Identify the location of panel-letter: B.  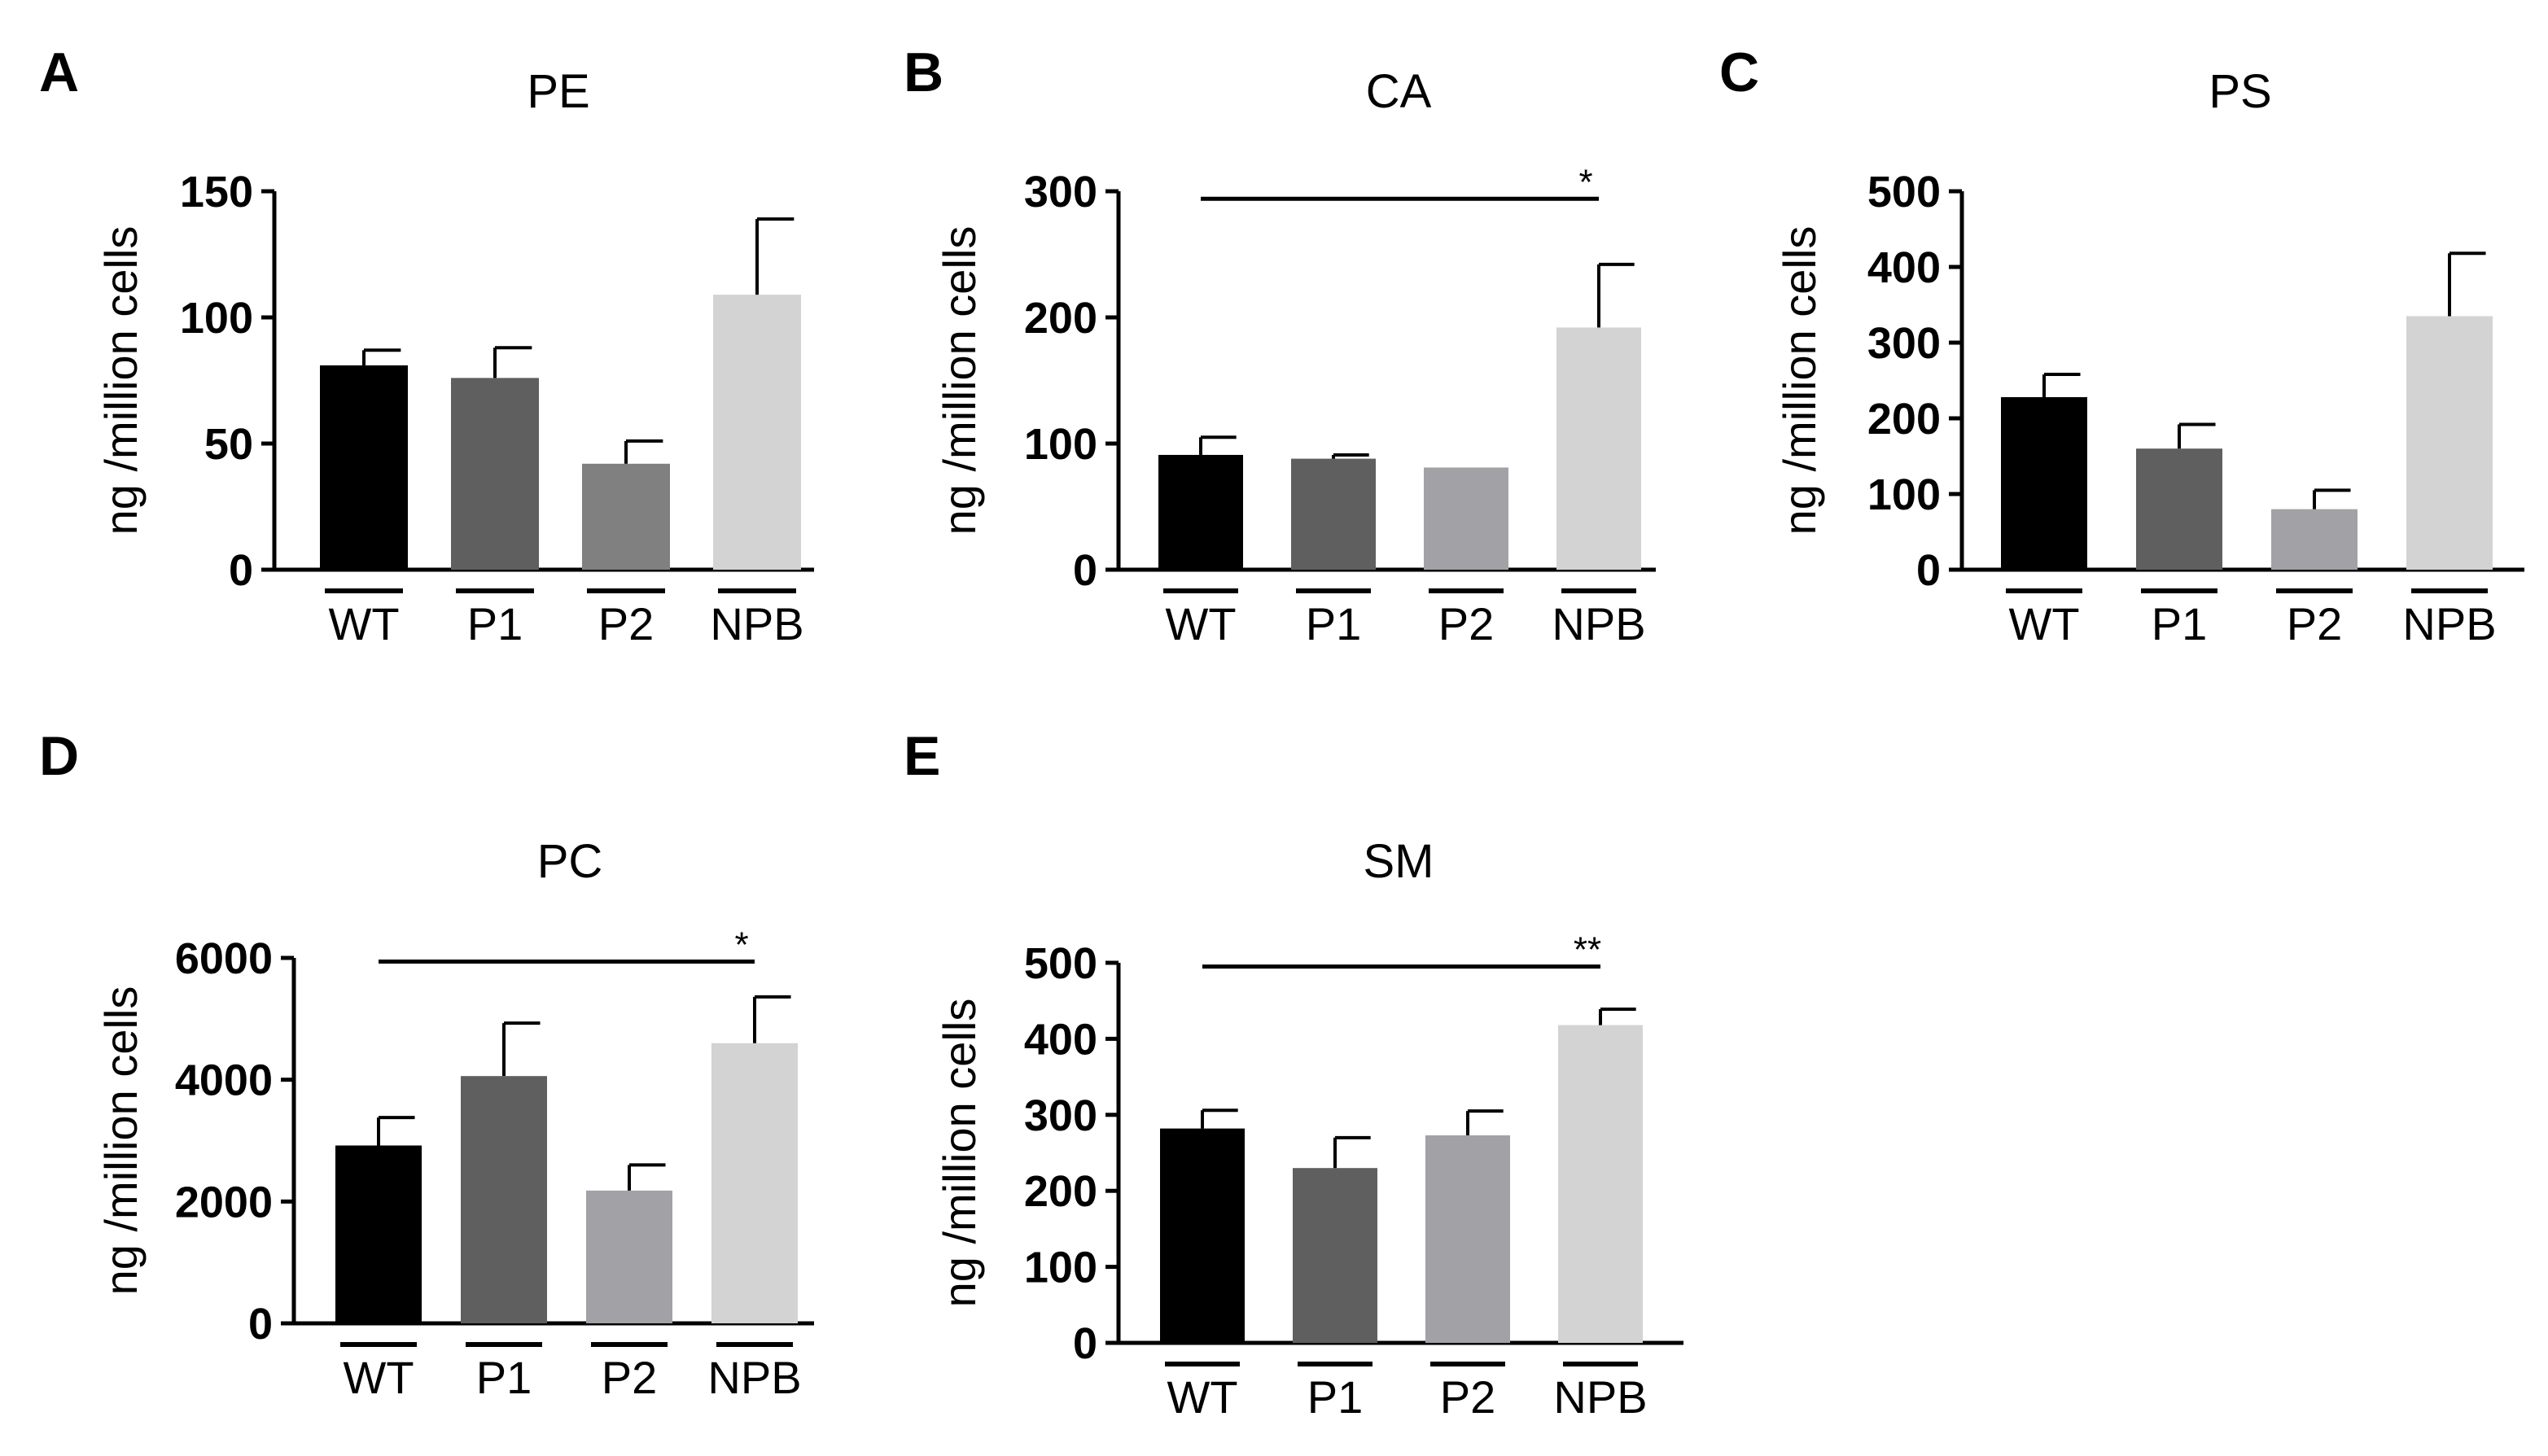
(923, 72).